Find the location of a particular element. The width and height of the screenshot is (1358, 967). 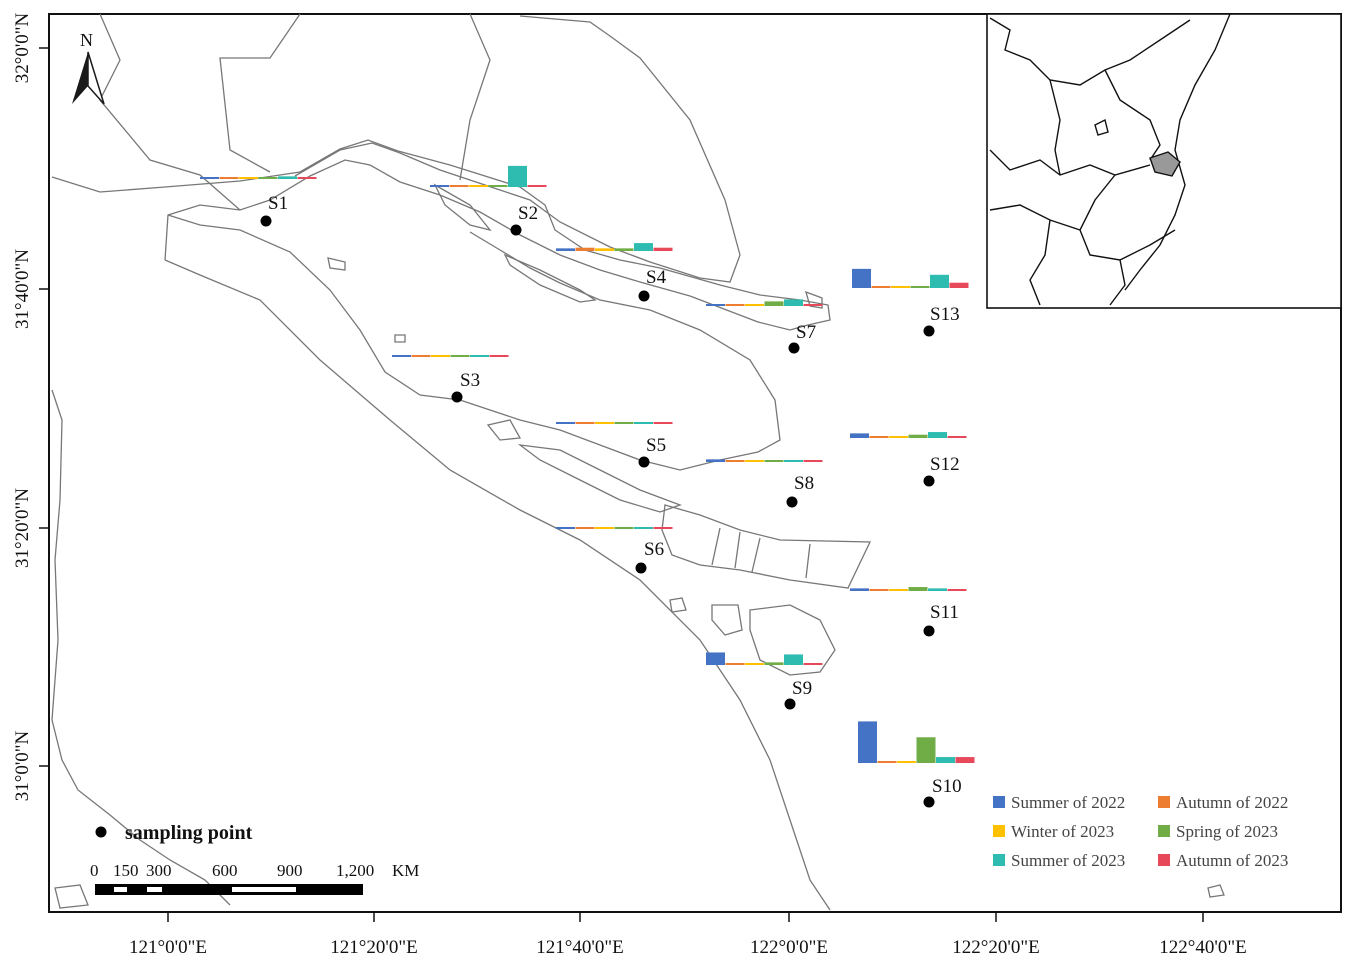

scale-label-150: 150 is located at coordinates (126, 870).